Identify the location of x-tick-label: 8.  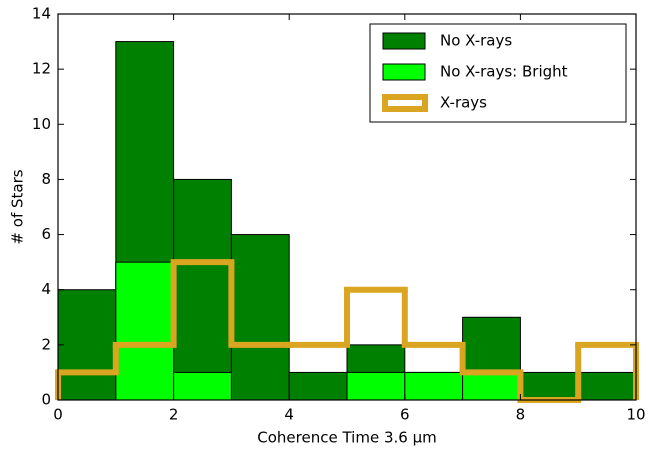
(521, 415).